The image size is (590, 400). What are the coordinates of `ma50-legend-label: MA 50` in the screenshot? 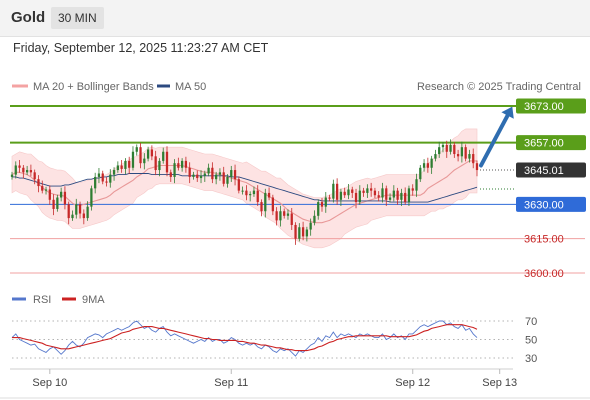 It's located at (190, 87).